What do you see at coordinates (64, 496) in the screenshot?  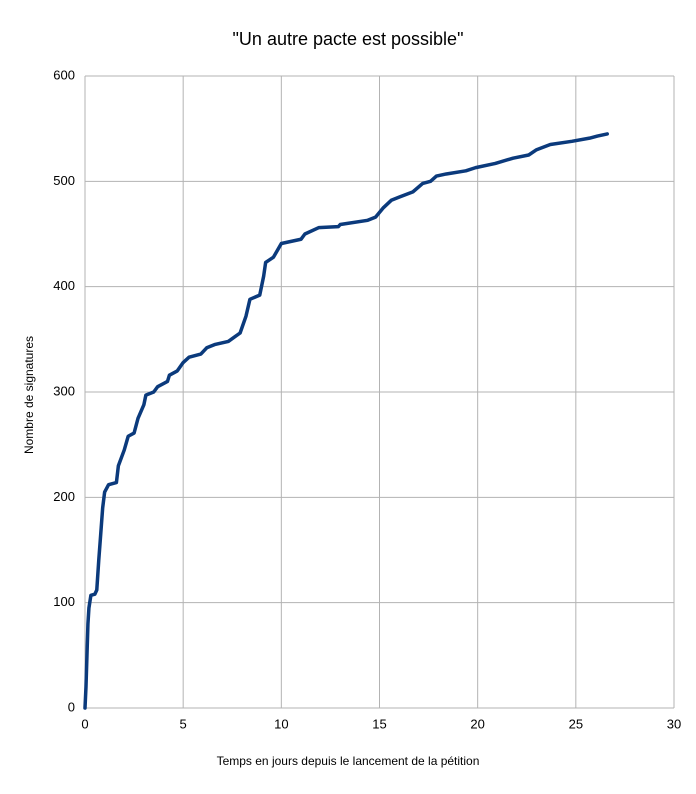 I see `y-tick-label: 200` at bounding box center [64, 496].